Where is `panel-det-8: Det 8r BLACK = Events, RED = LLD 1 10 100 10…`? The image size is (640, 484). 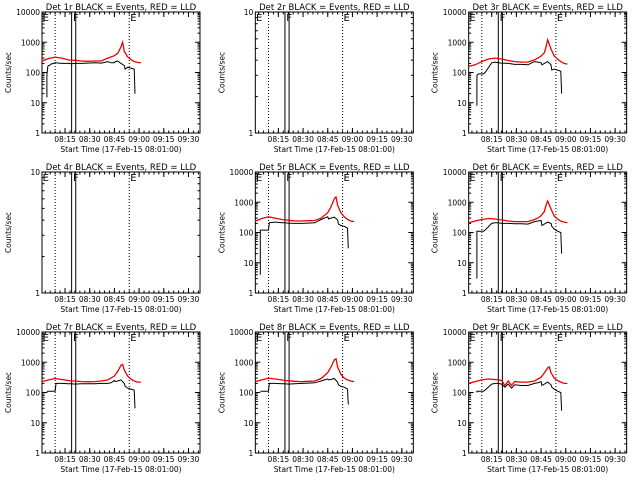 panel-det-8: Det 8r BLACK = Events, RED = LLD 1 10 100 10… is located at coordinates (315, 398).